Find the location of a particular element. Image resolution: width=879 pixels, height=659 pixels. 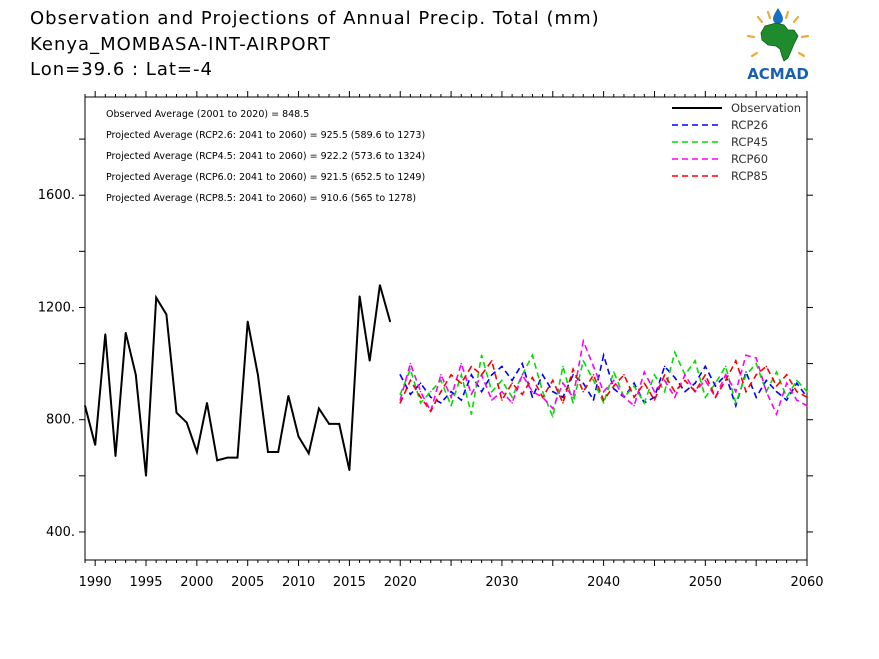

x-tick-label: 2015 is located at coordinates (349, 582).